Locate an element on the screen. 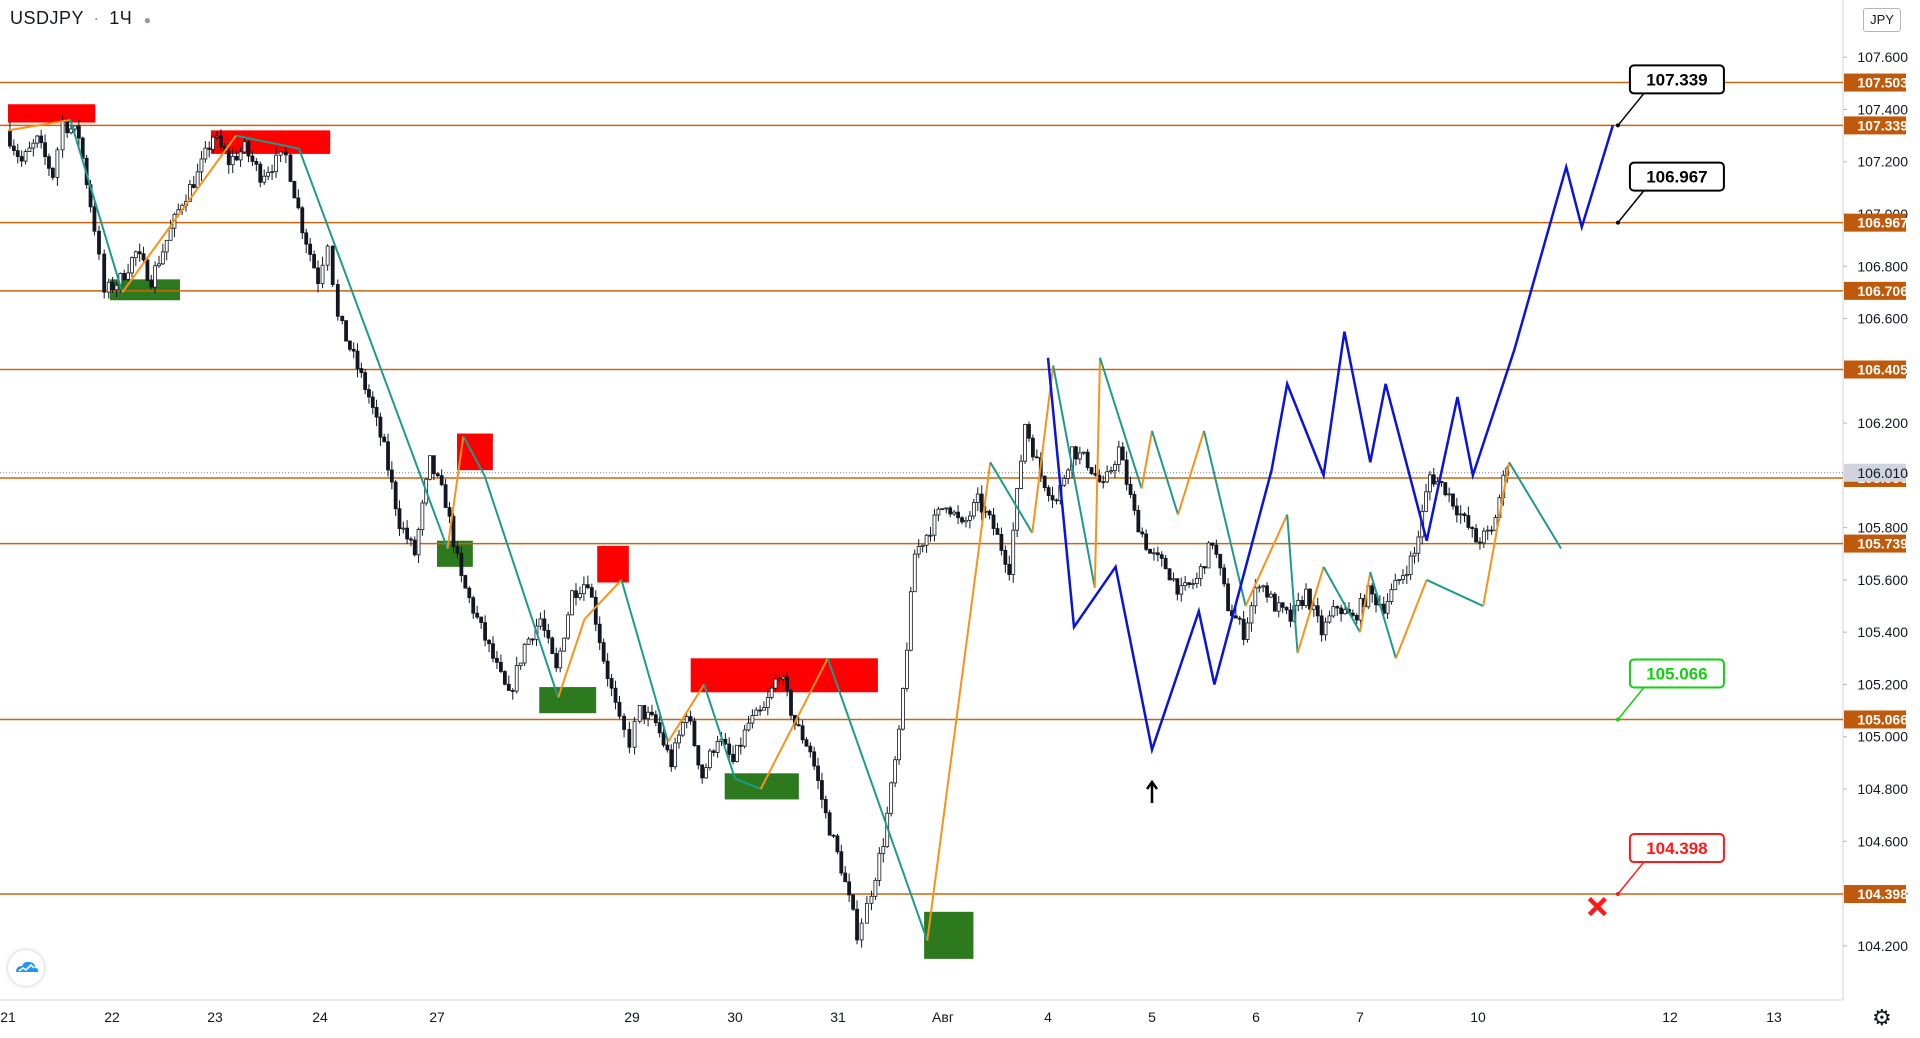  callout-anchor is located at coordinates (1617, 719).